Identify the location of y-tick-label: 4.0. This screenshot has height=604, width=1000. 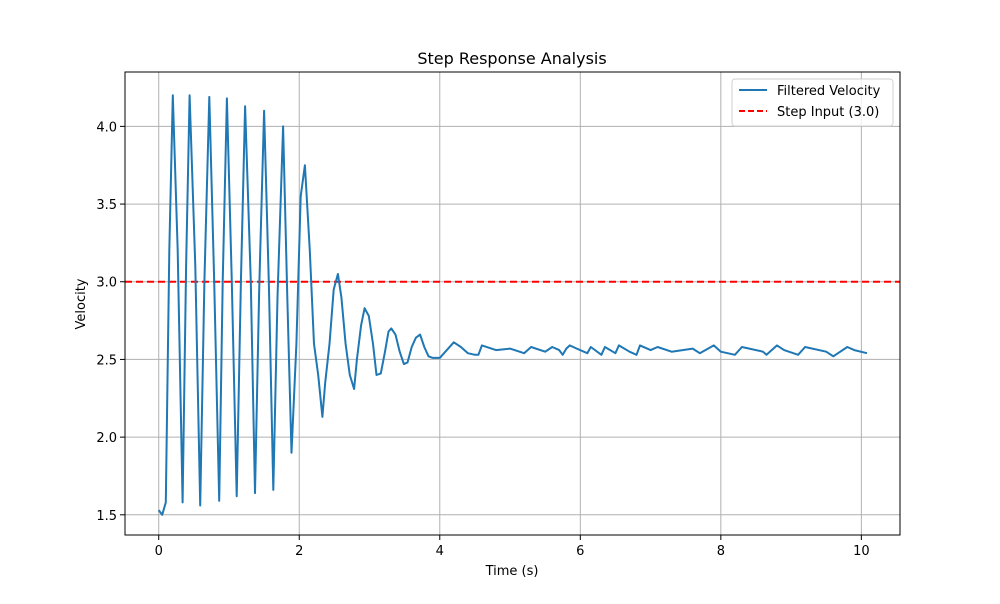
(106, 127).